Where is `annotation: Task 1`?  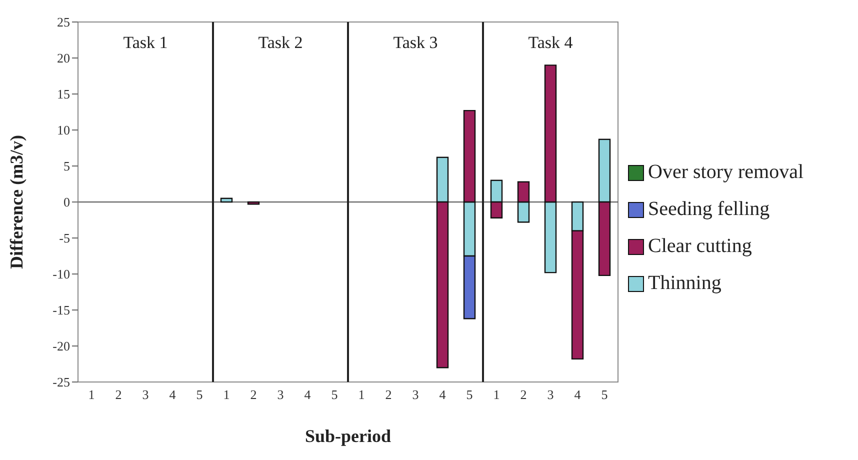 annotation: Task 1 is located at coordinates (145, 42).